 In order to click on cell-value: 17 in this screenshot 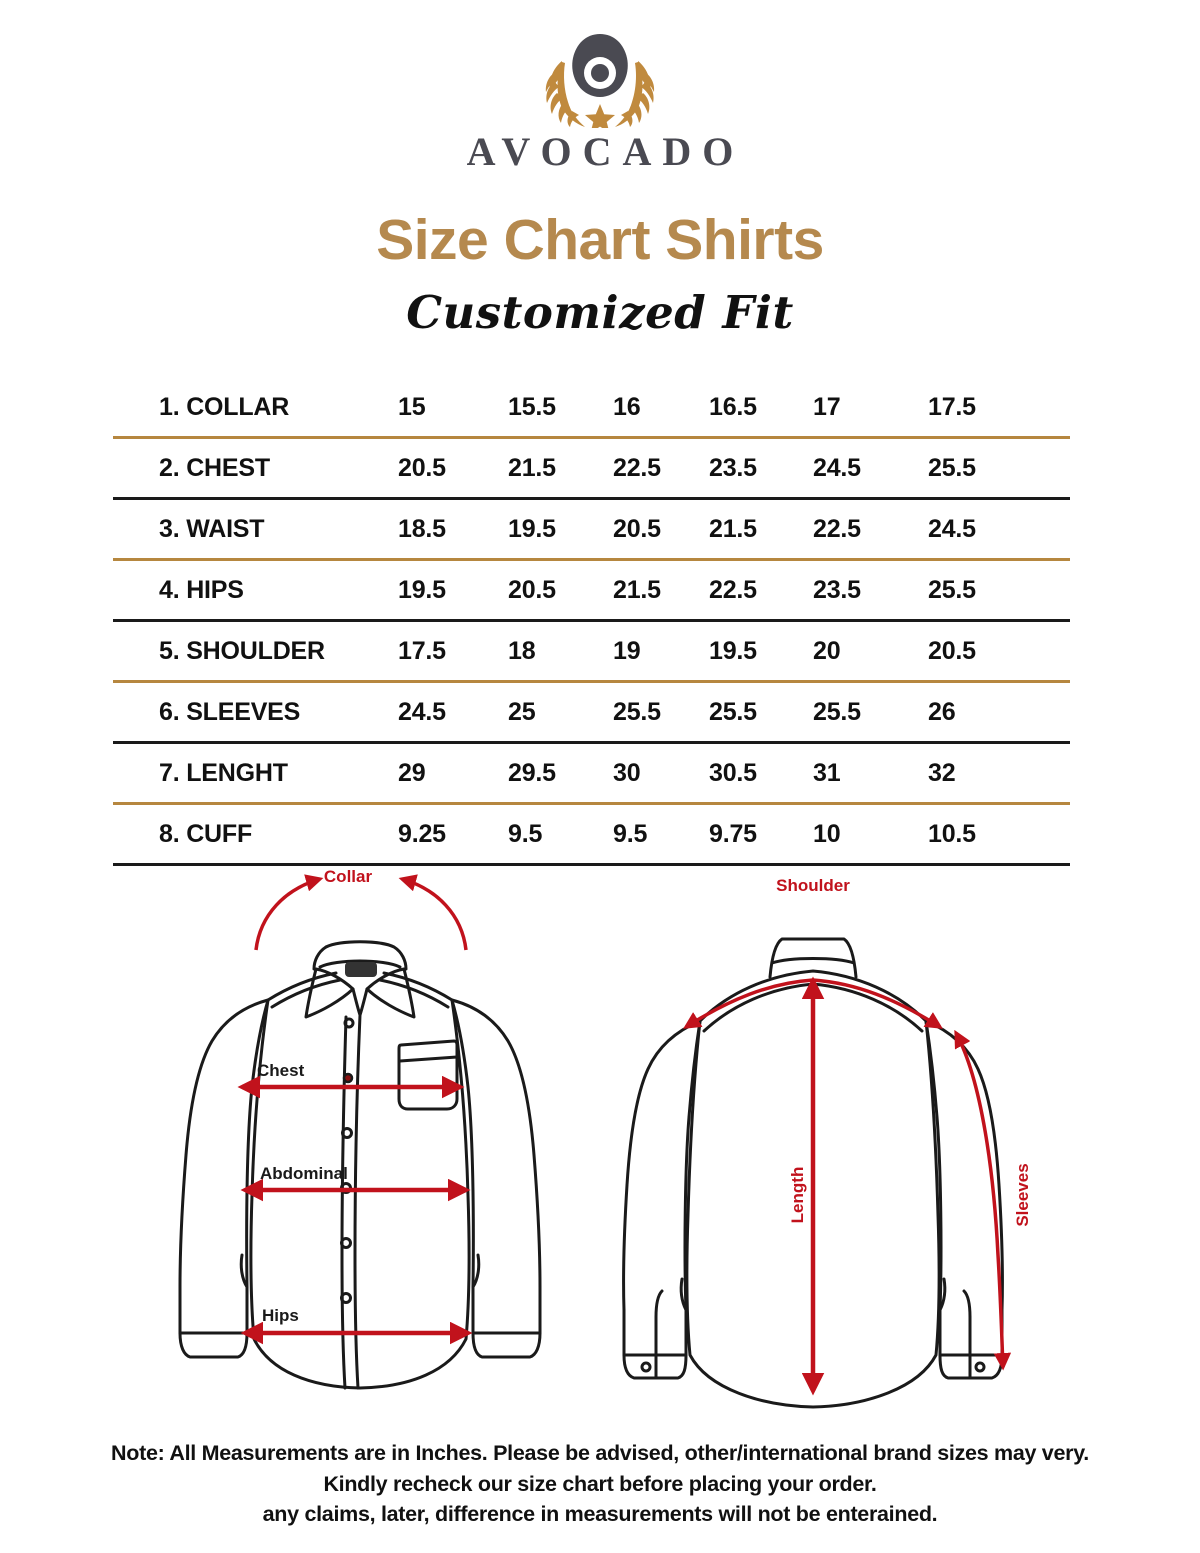, I will do `click(827, 406)`.